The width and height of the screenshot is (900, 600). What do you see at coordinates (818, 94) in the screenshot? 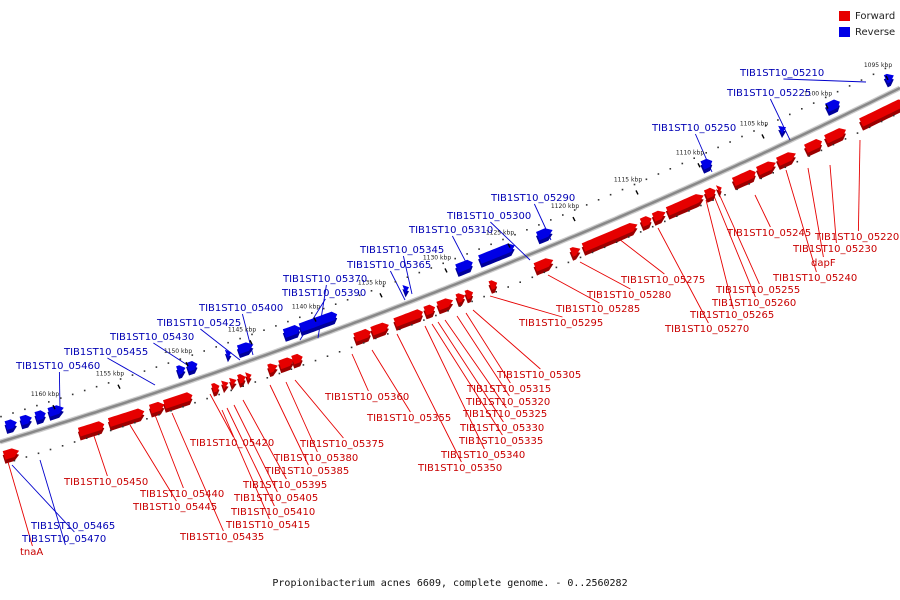
I see `scale-tick-label: 1100 kbp` at bounding box center [818, 94].